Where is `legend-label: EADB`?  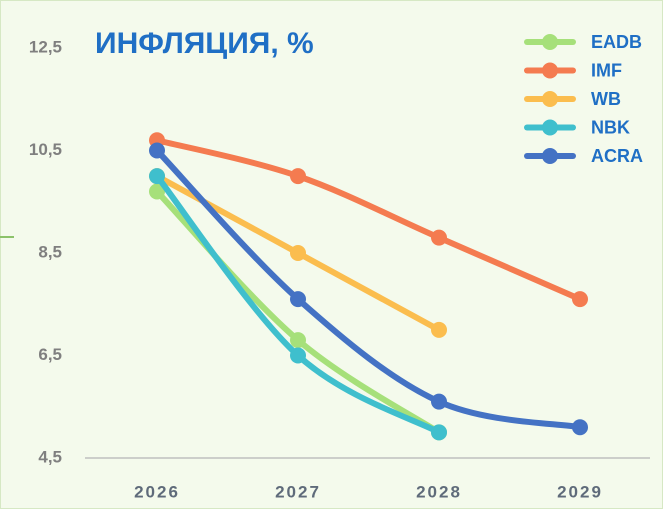
legend-label: EADB is located at coordinates (616, 42).